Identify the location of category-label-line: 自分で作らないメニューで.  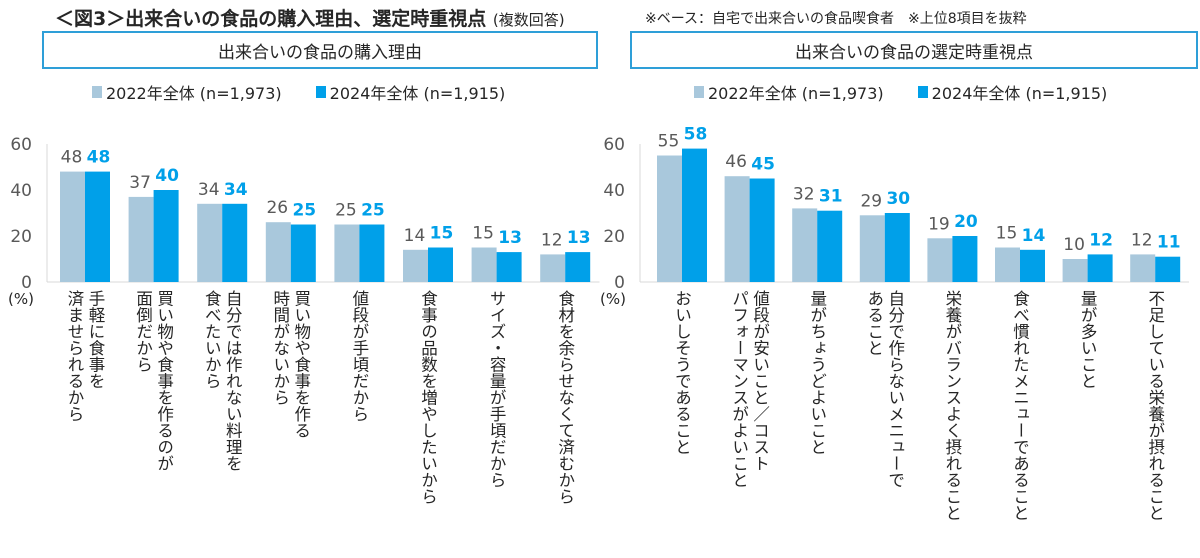
(895, 389).